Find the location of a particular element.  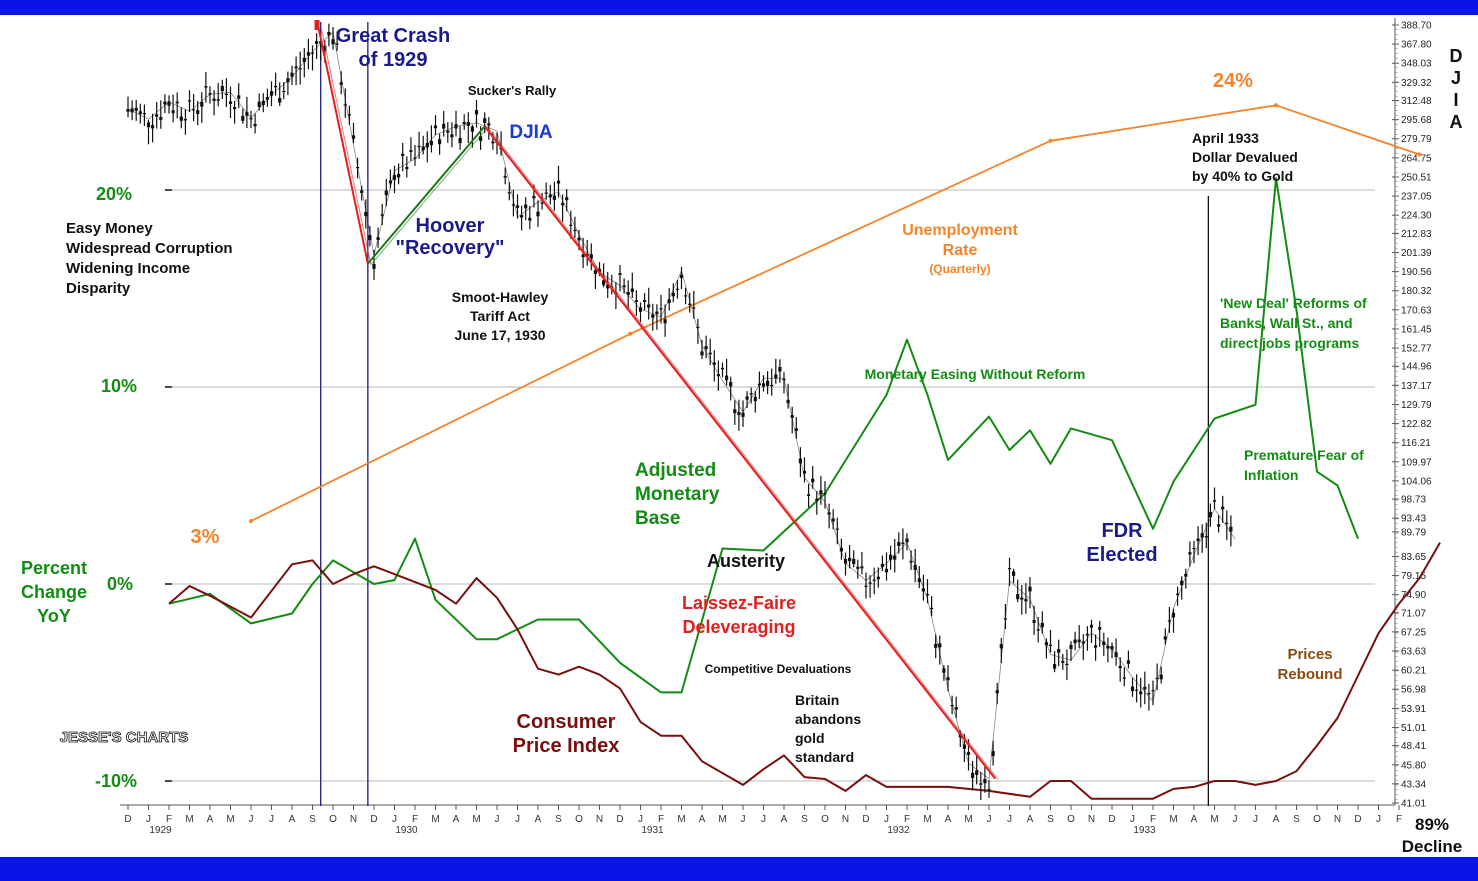

right-tick-label: 212.83 is located at coordinates (1416, 234).